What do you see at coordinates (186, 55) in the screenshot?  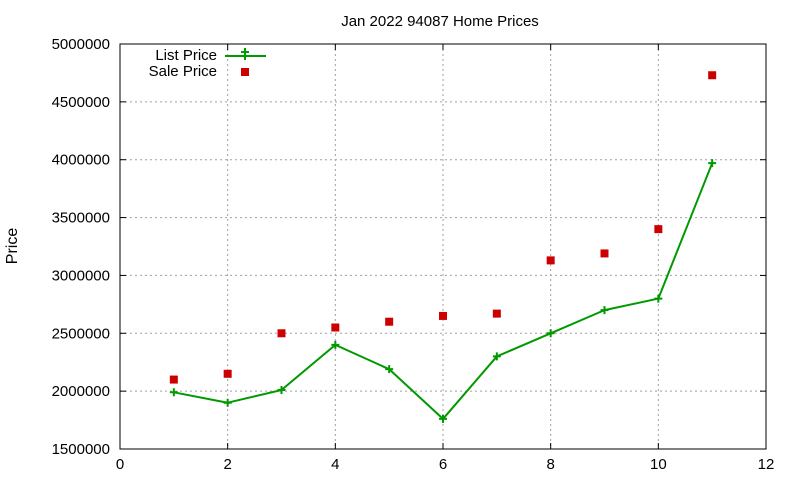 I see `legend-label-list-price: List Price` at bounding box center [186, 55].